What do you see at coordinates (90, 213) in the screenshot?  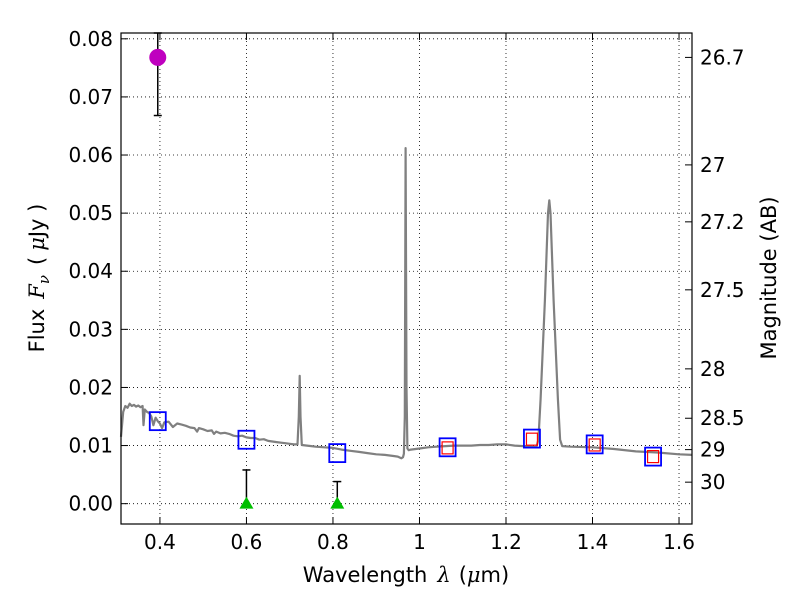 I see `y-tick-label: 0.05` at bounding box center [90, 213].